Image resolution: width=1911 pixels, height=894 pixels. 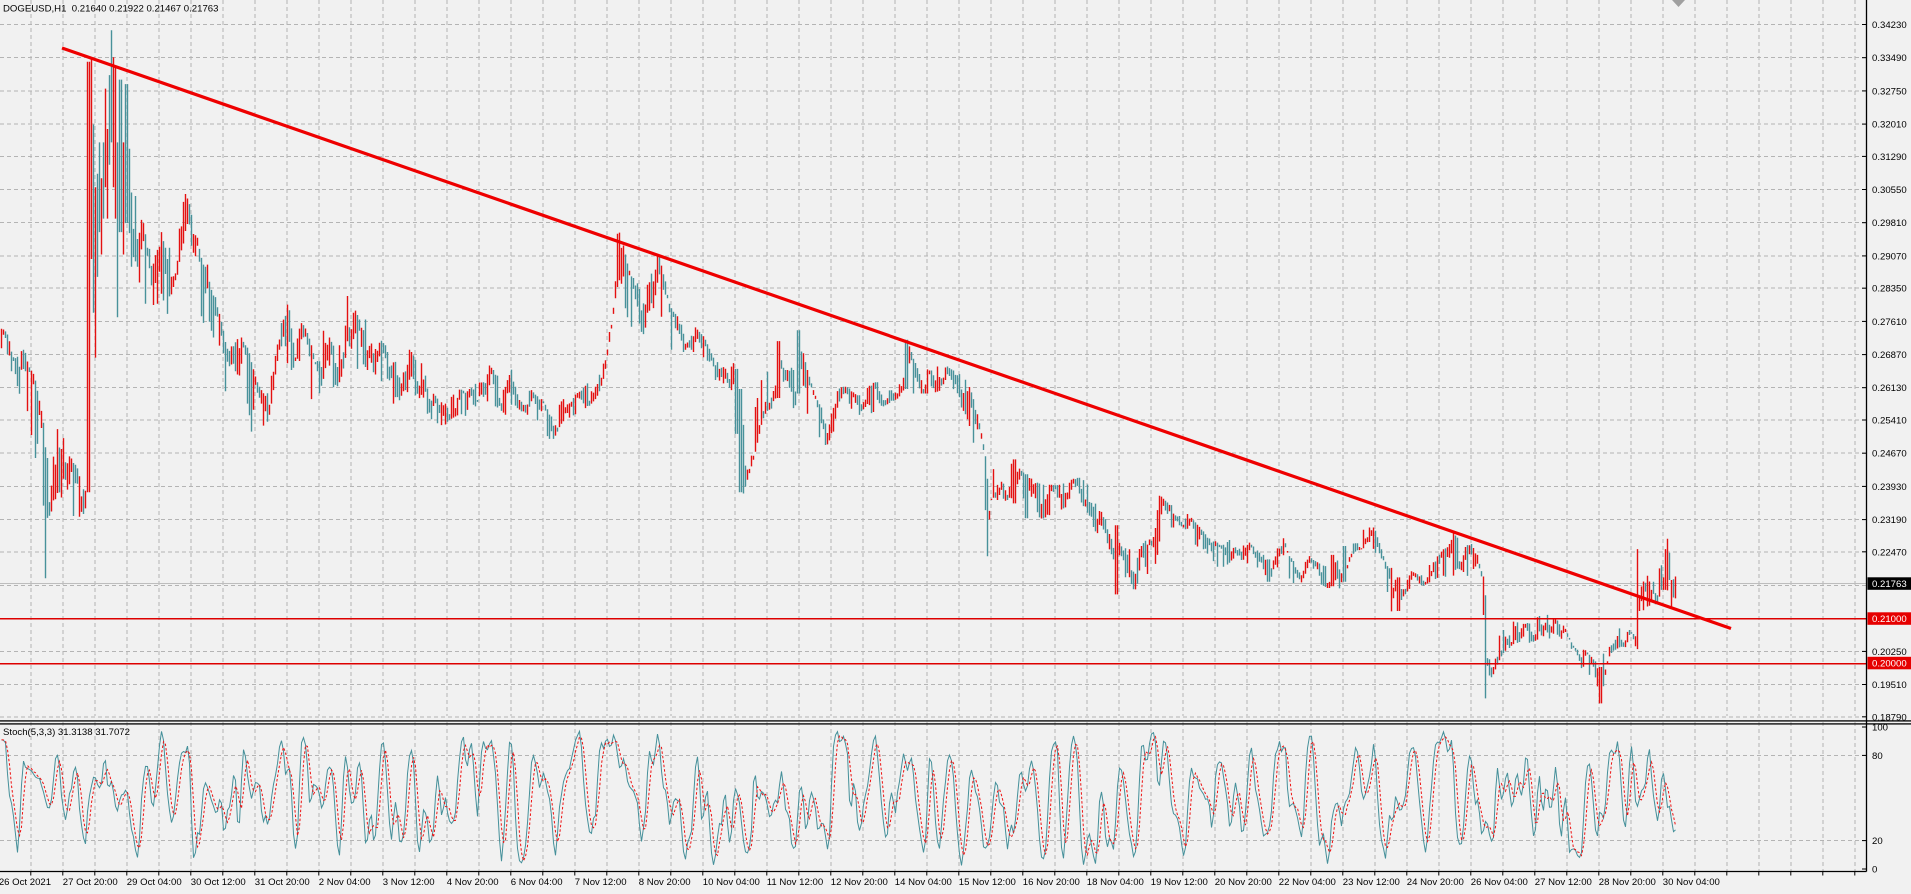 I want to click on svg-text: 7 Nov 12:00, so click(x=601, y=882).